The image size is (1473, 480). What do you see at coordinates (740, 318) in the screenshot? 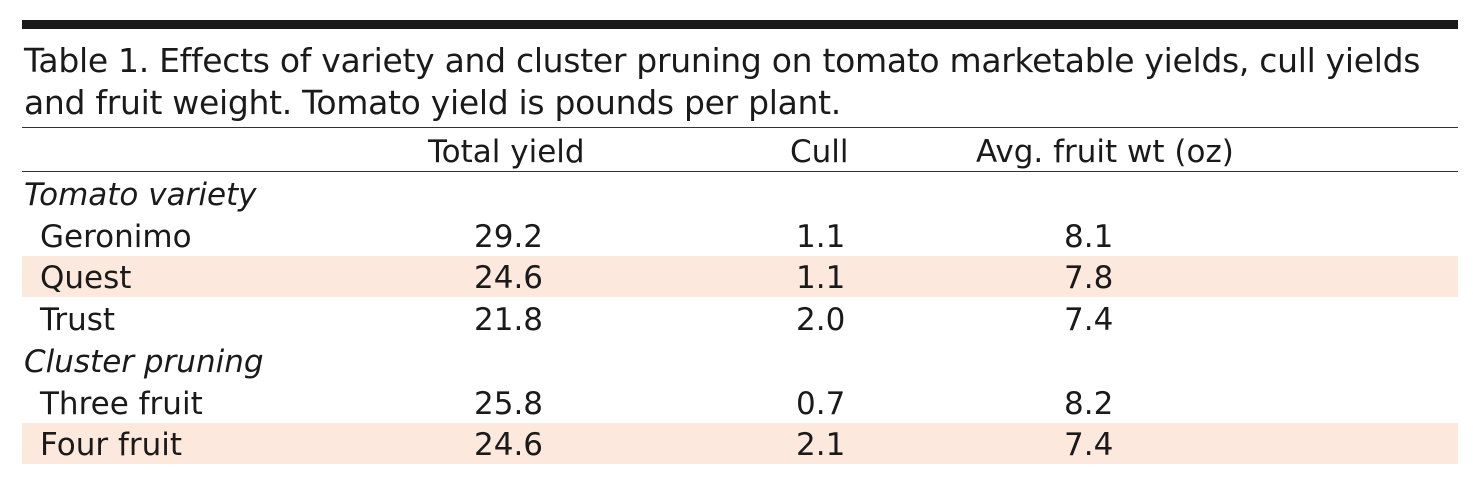
I see `table-row-trust: Trust 21.8 2.0 7.4` at bounding box center [740, 318].